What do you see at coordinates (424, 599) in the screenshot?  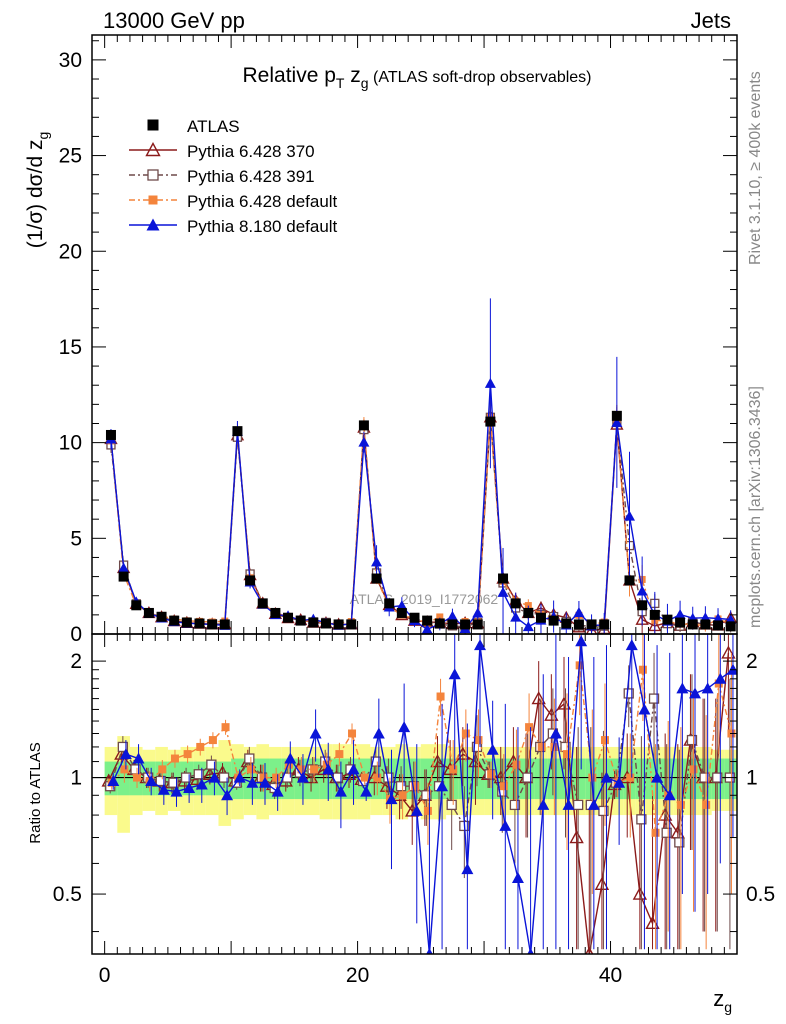 I see `analysis-watermark: ATLAS_2019_I1772062` at bounding box center [424, 599].